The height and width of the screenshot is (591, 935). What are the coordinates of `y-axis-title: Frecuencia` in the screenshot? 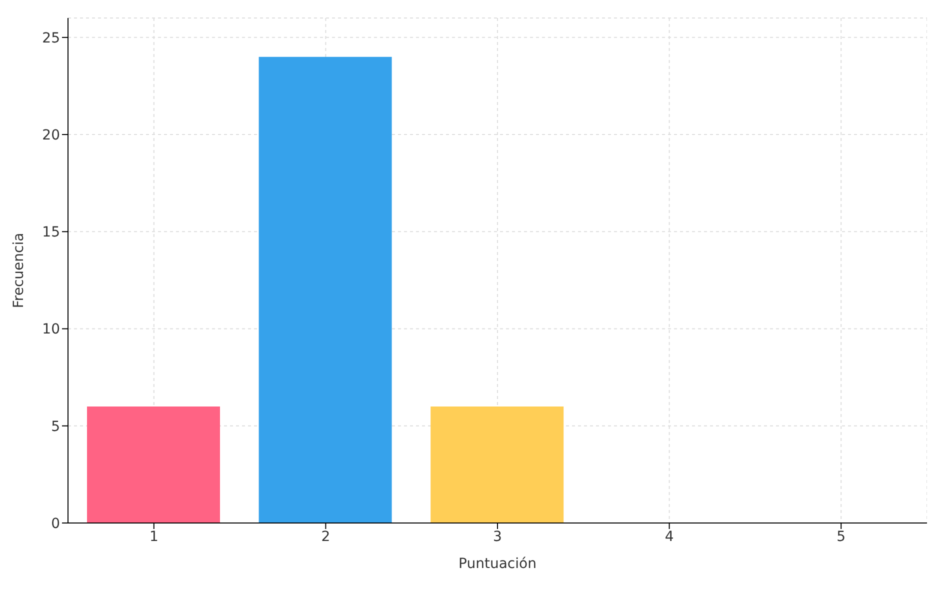 It's located at (18, 270).